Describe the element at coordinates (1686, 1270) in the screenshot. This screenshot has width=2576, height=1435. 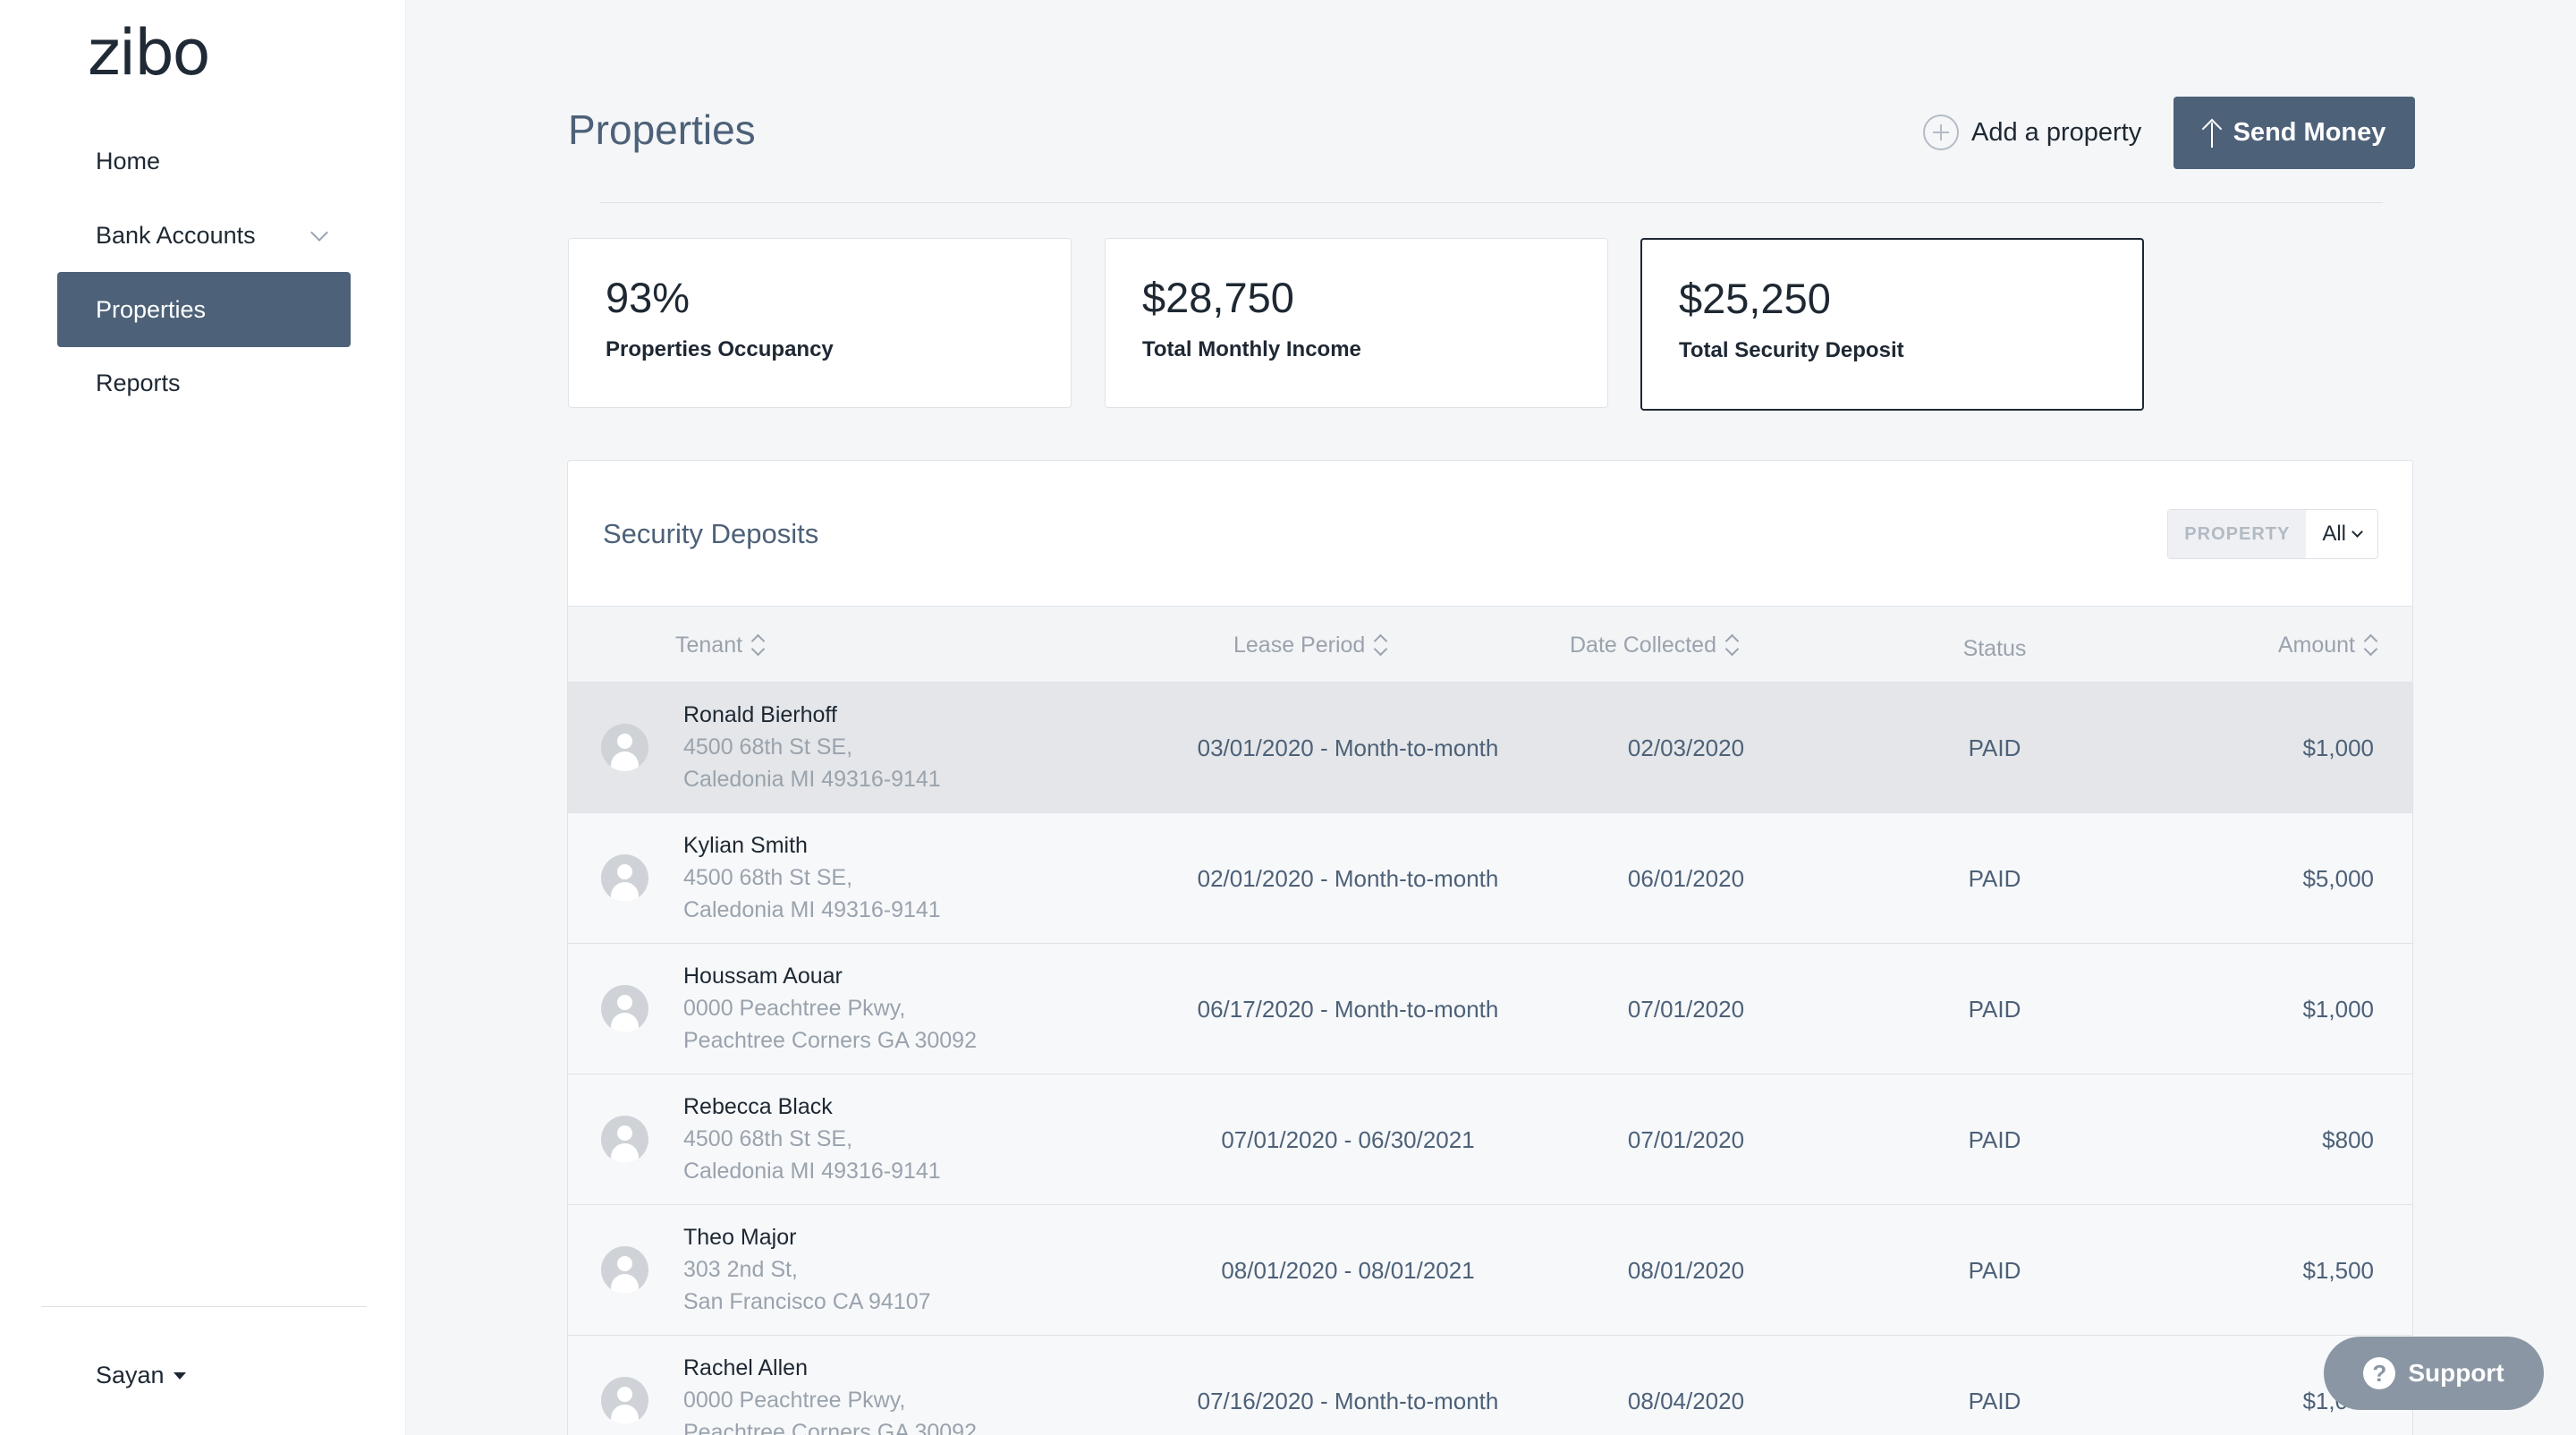
I see `date-collected: 08/01/2020` at that location.